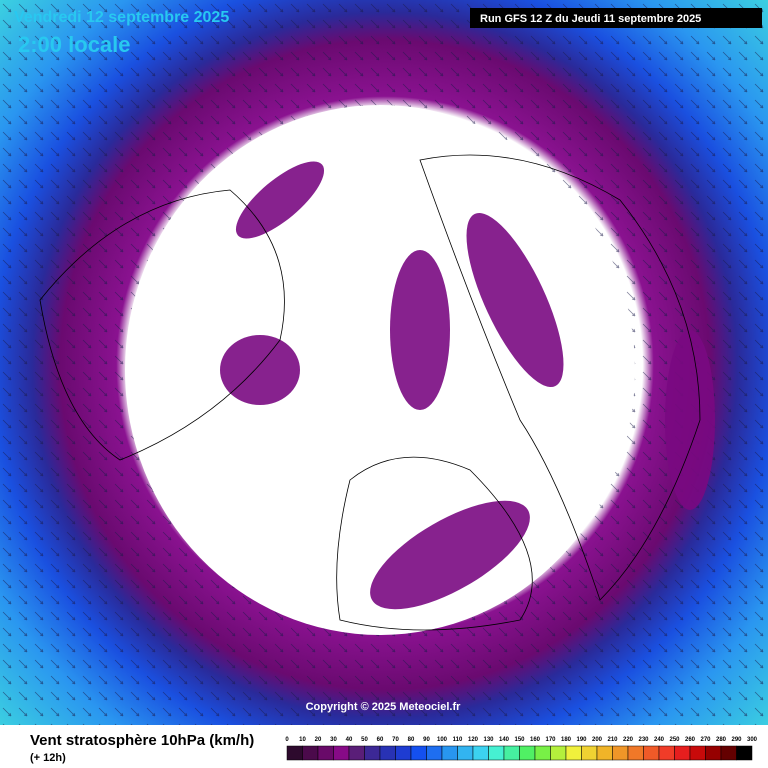 Image resolution: width=768 pixels, height=768 pixels. What do you see at coordinates (550, 740) in the screenshot?
I see `legend-tick-label: 170` at bounding box center [550, 740].